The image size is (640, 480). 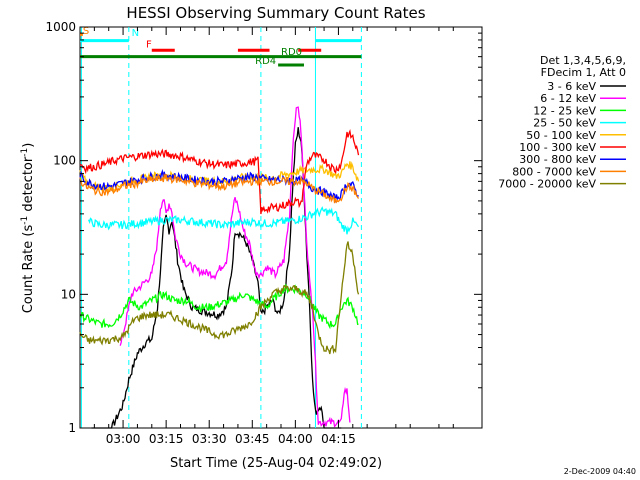 I want to click on series-line-7000-20000-kev, so click(x=219, y=298).